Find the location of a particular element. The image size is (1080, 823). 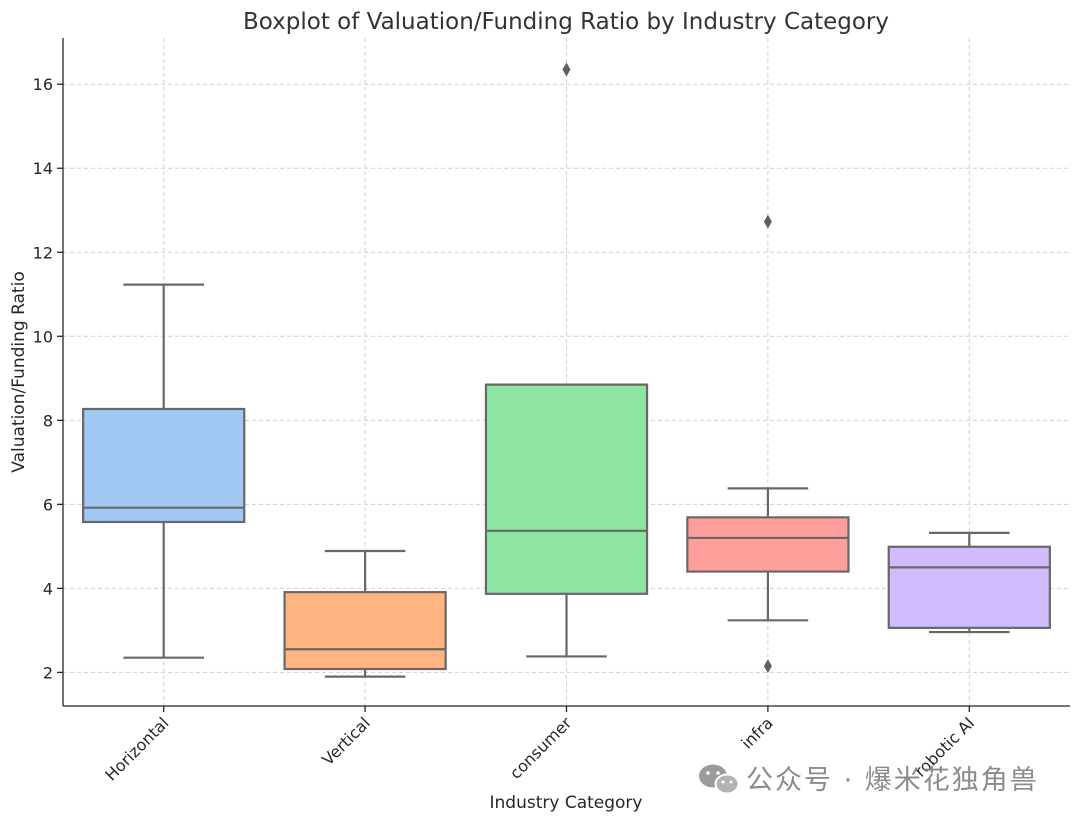

y-tick-label: 12 is located at coordinates (43, 252).